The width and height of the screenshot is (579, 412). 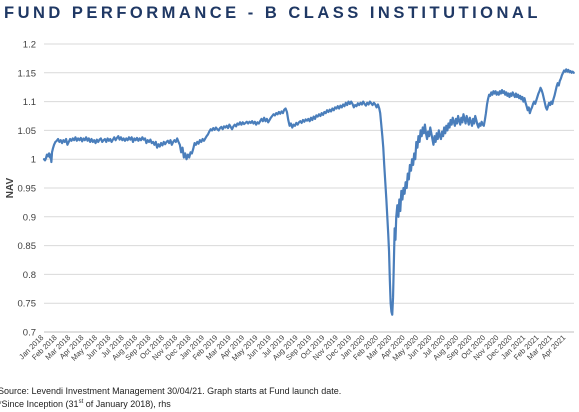 I want to click on y-tick-label: 1.15, so click(x=27, y=73).